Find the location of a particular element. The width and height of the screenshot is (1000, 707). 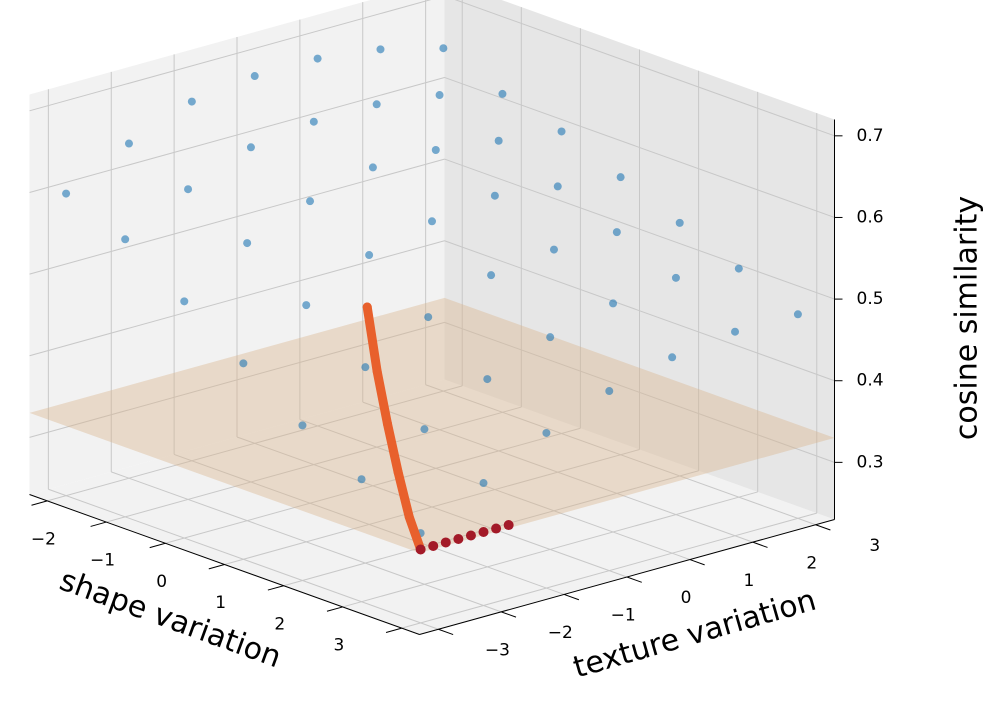

x-tick-label: −1 is located at coordinates (102, 561).